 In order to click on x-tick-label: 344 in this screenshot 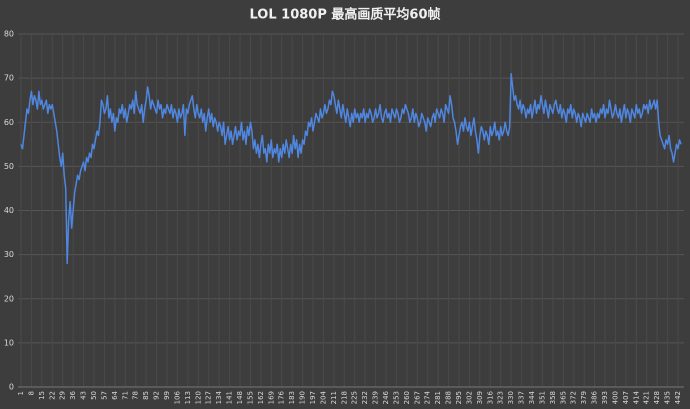, I will do `click(532, 397)`.